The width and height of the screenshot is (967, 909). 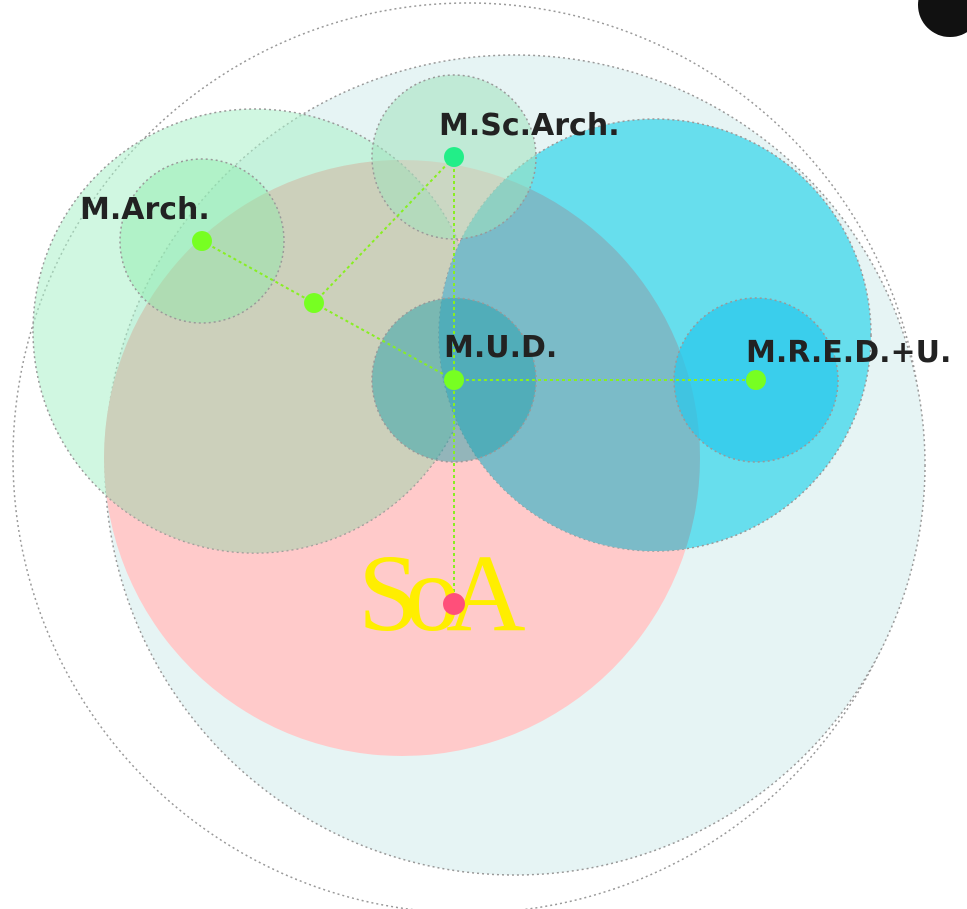 I want to click on node-label: M.U.D., so click(x=500, y=347).